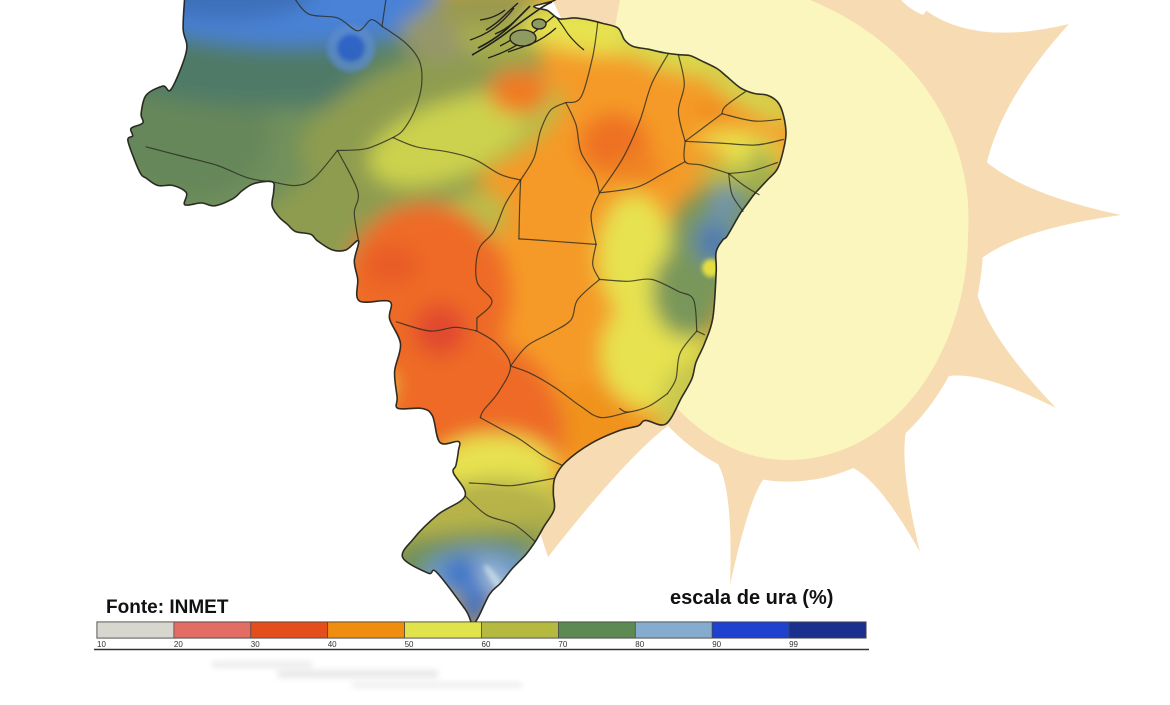  I want to click on svg-text: 50, so click(409, 644).